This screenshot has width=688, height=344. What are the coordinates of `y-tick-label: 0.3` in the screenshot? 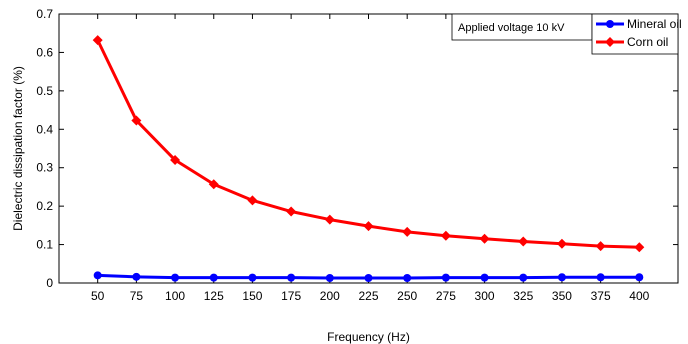 It's located at (44, 168).